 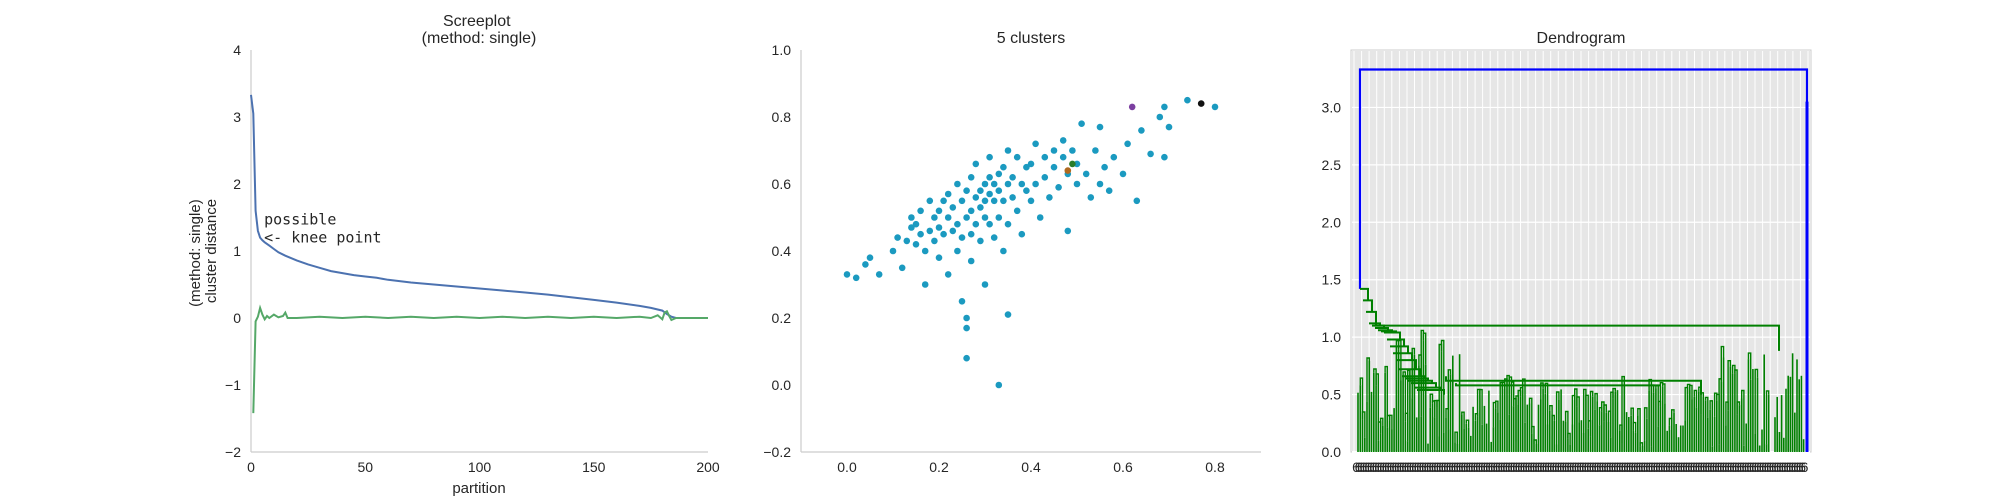 I want to click on screeplot-title-line-2: (method: single), so click(x=479, y=38).